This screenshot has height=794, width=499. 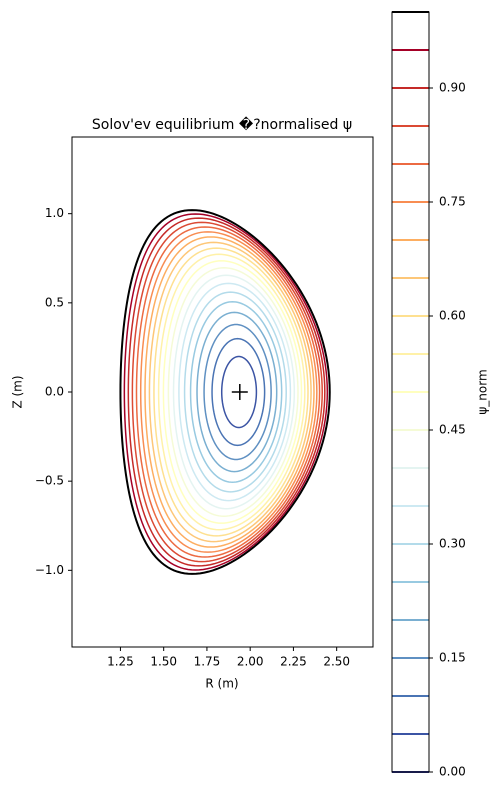 I want to click on x-tick-label: 2.50, so click(x=336, y=662).